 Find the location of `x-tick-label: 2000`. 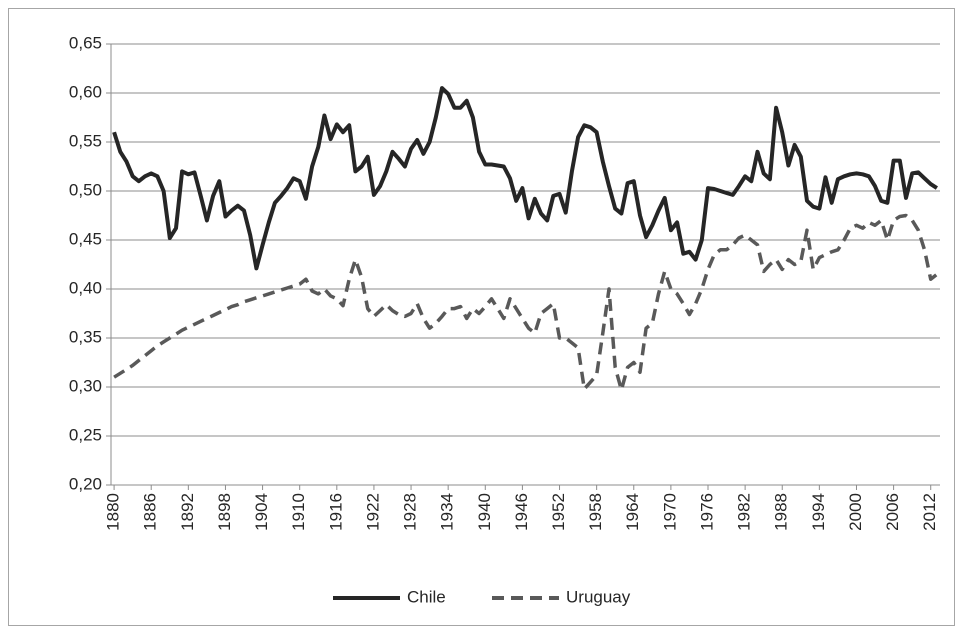

x-tick-label: 2000 is located at coordinates (855, 512).